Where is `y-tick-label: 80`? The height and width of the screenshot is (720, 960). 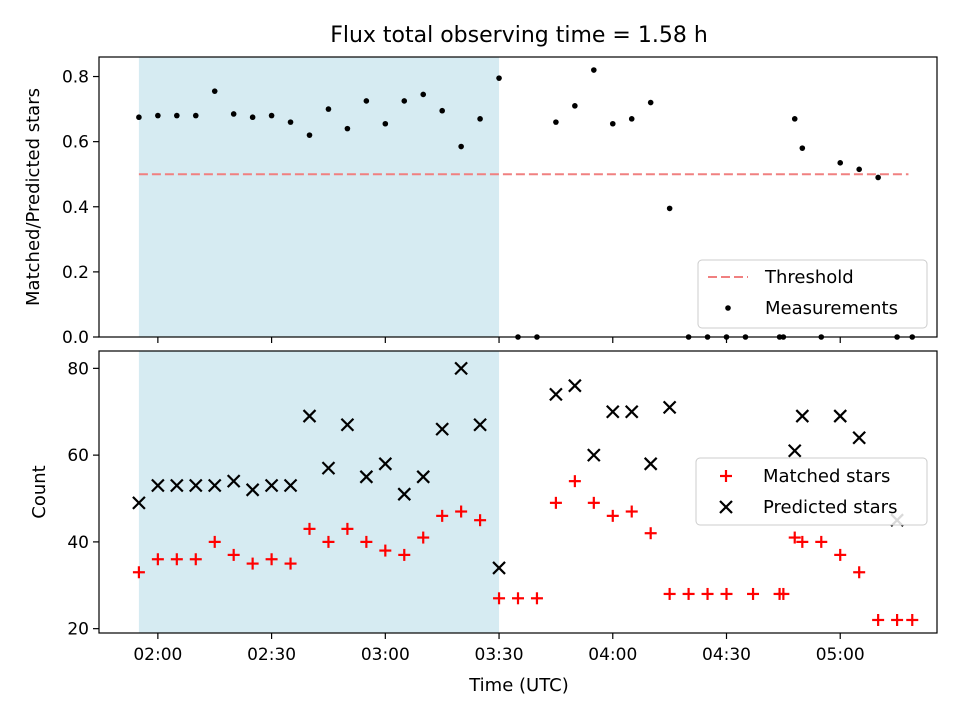 y-tick-label: 80 is located at coordinates (78, 369).